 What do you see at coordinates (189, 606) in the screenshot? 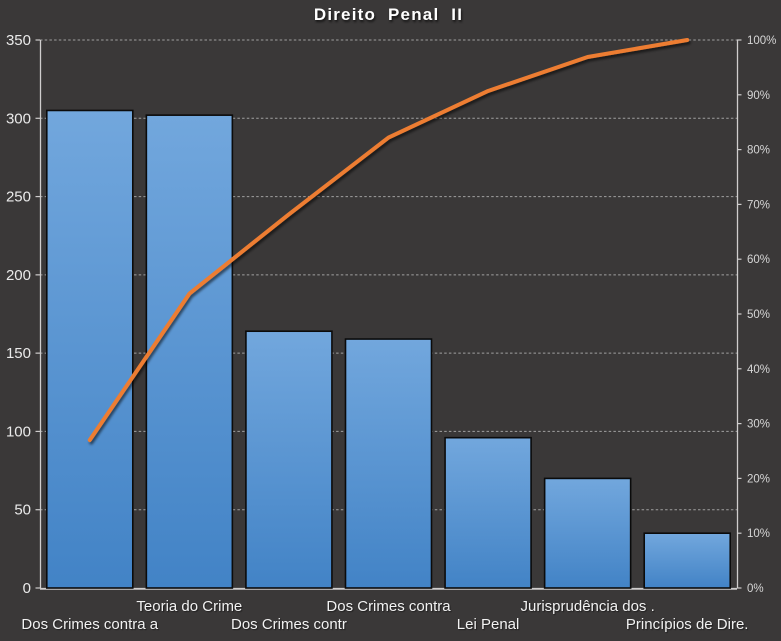
I see `x-axis-category-label: Teoria do Crime` at bounding box center [189, 606].